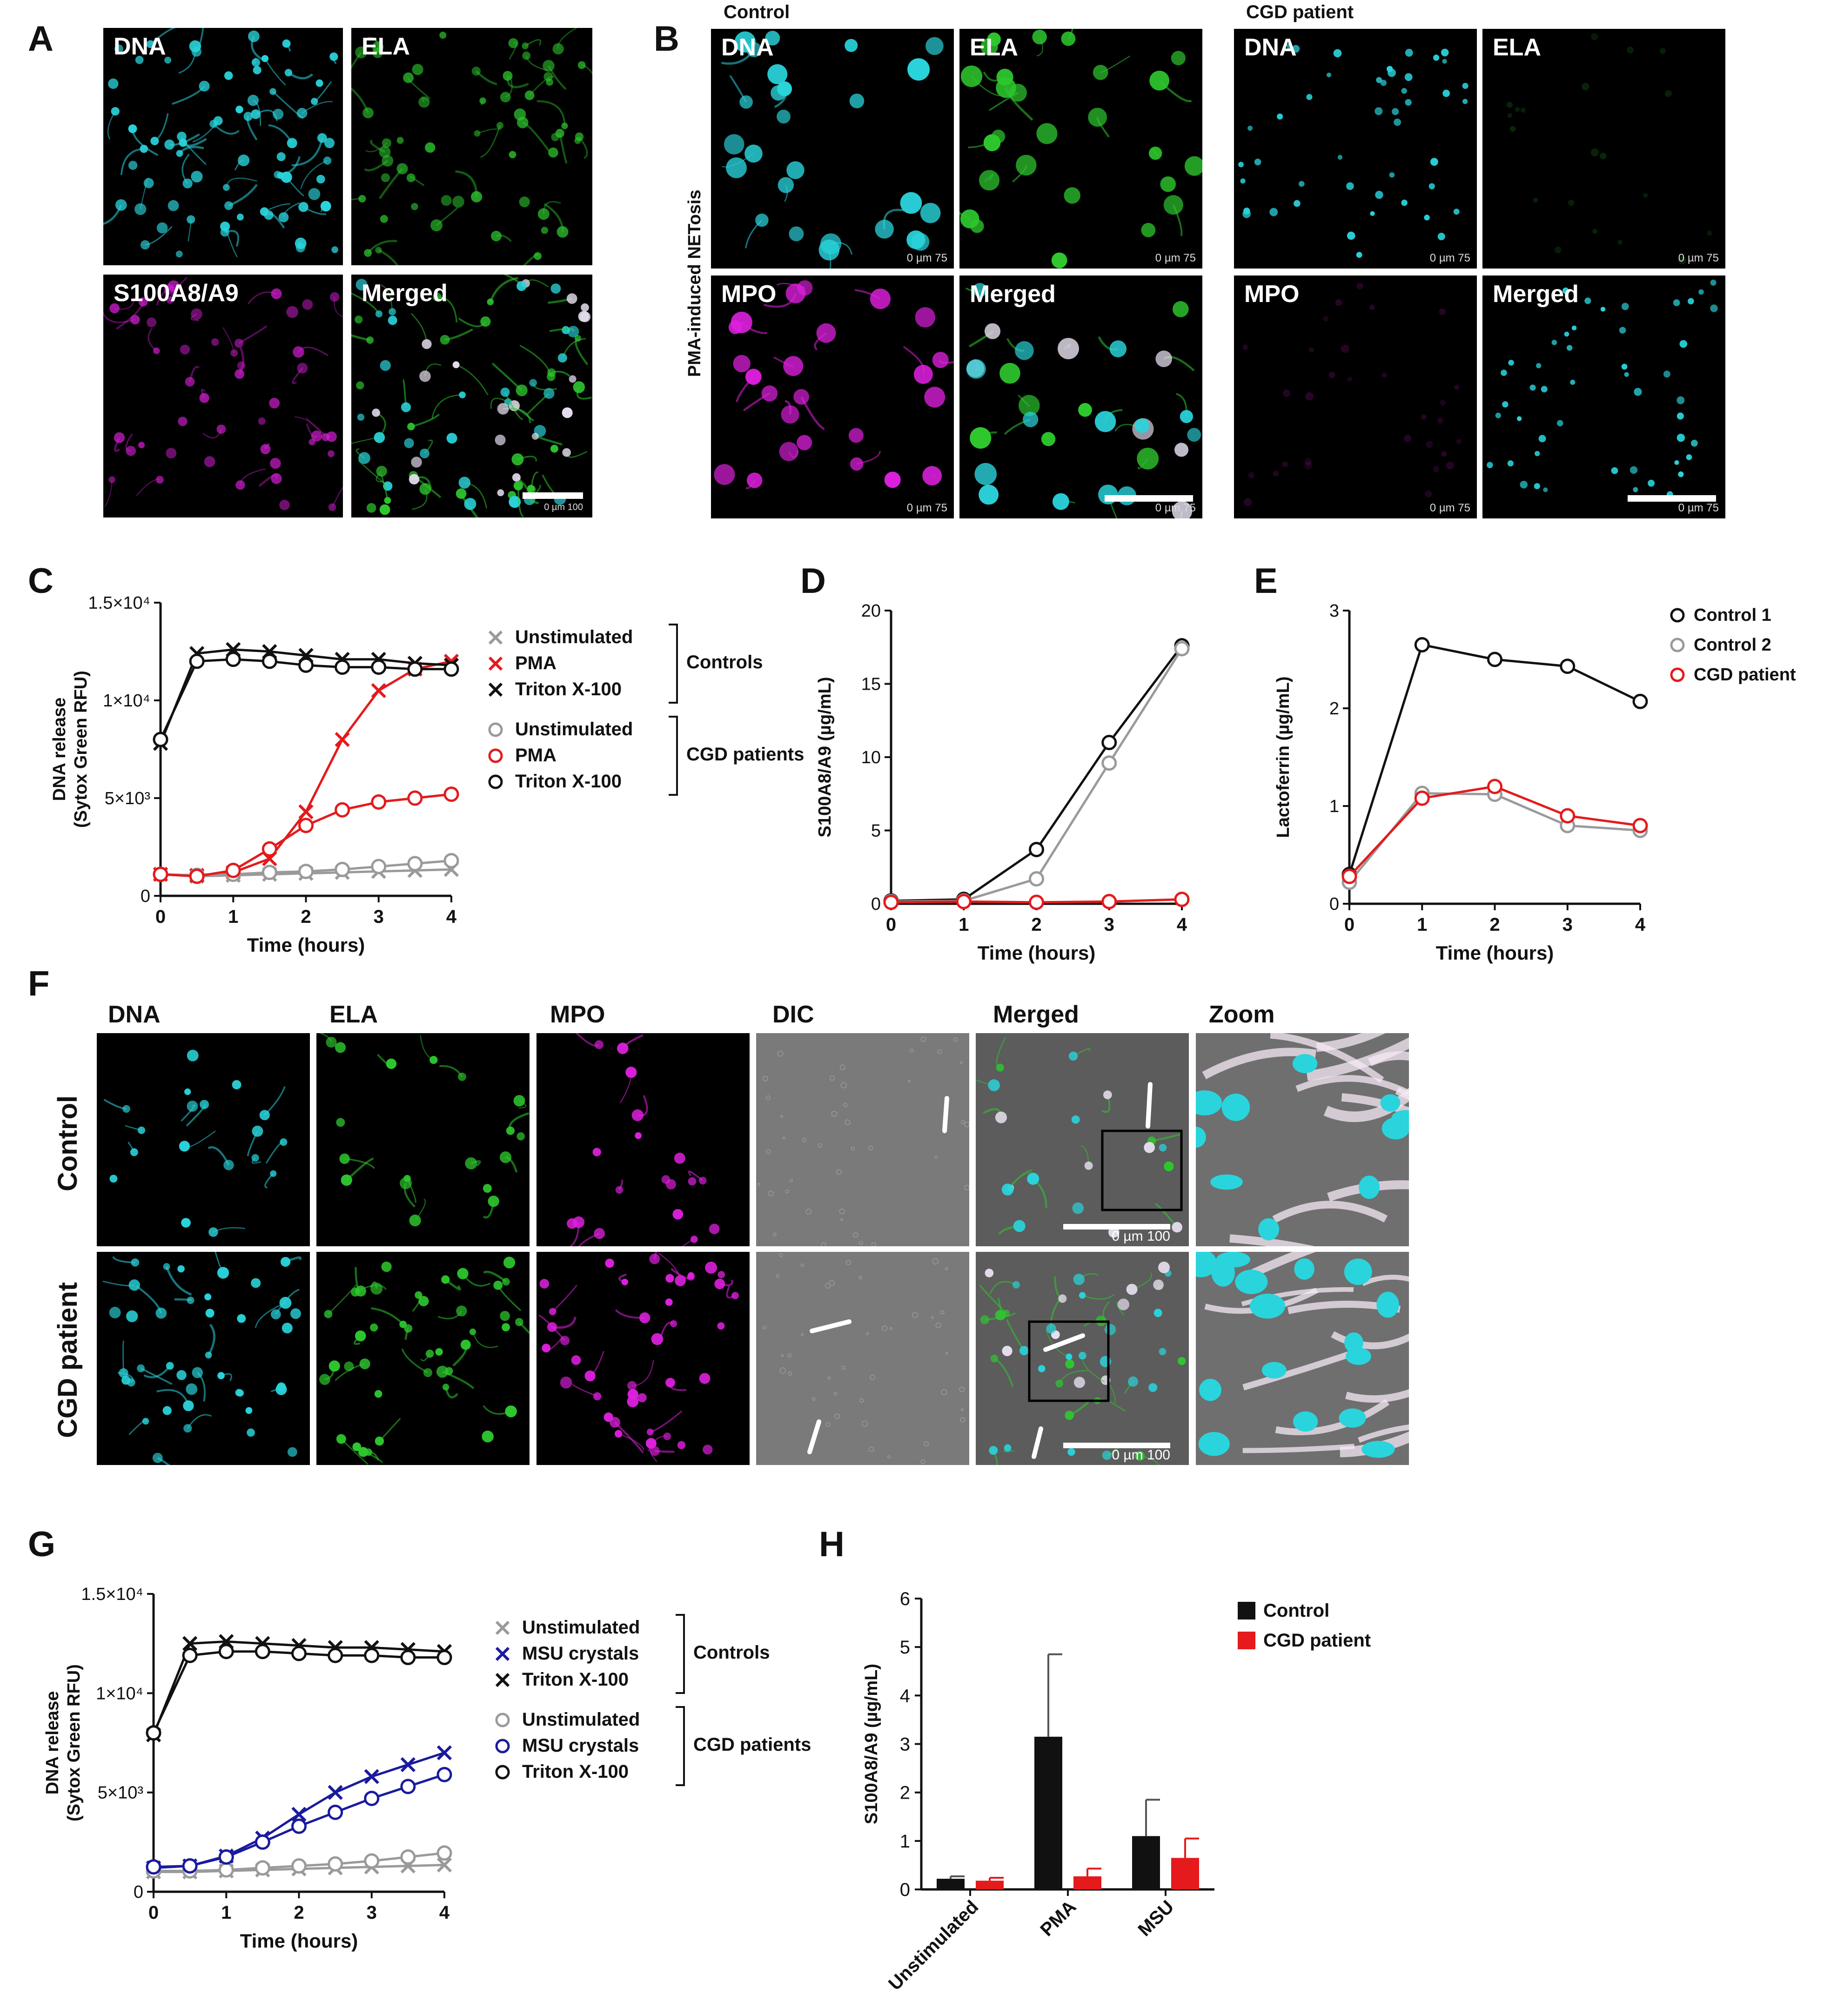 This screenshot has height=2016, width=1844. What do you see at coordinates (223, 146) in the screenshot?
I see `panel-a-dna-image: DNA` at bounding box center [223, 146].